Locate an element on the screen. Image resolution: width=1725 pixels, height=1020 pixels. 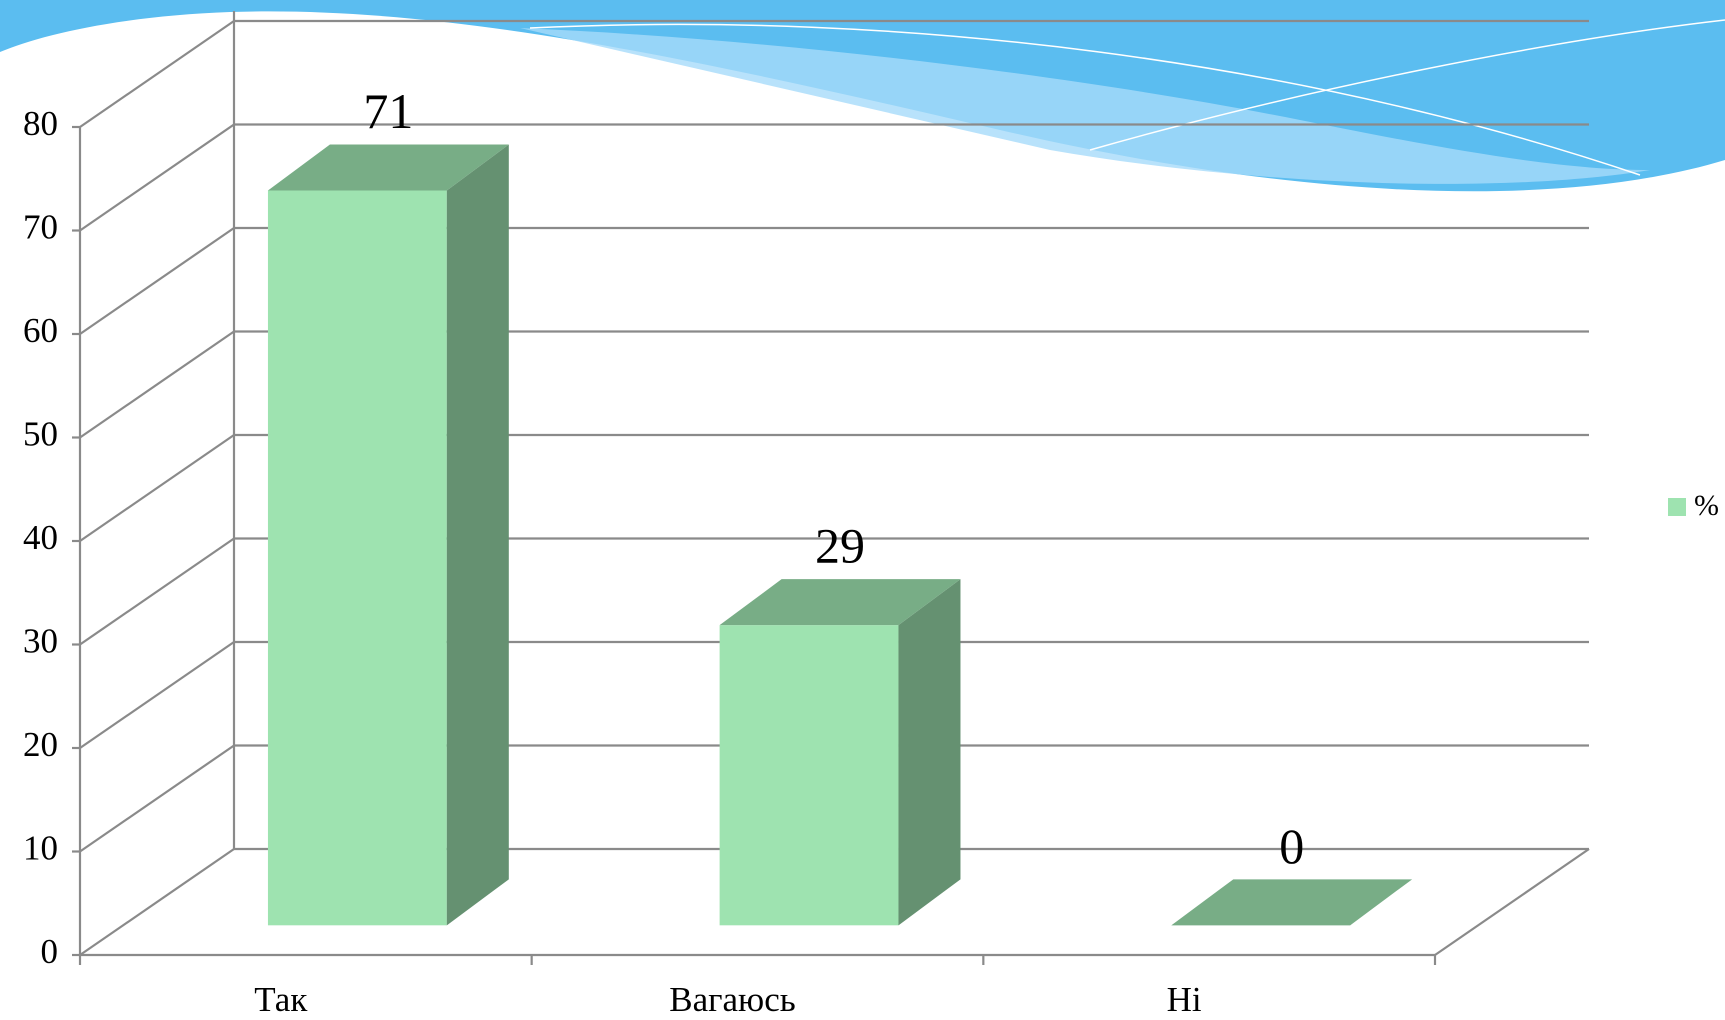
y-tick-label: 60 is located at coordinates (40, 330).